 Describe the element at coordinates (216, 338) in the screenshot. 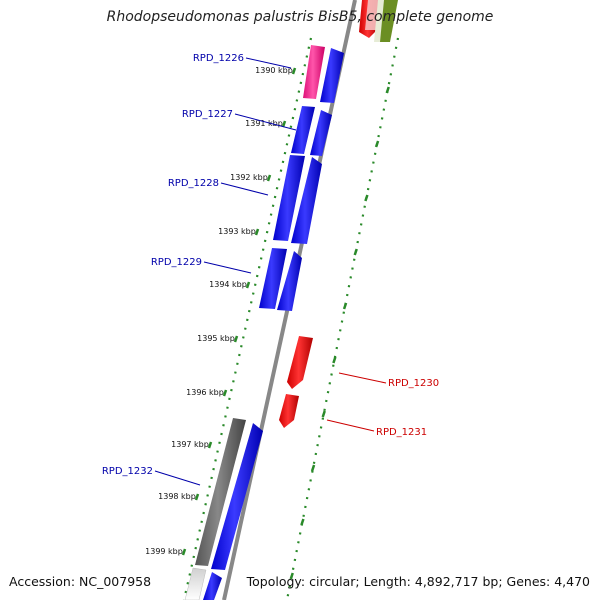

I see `tick-label: 1395 kbp` at that location.